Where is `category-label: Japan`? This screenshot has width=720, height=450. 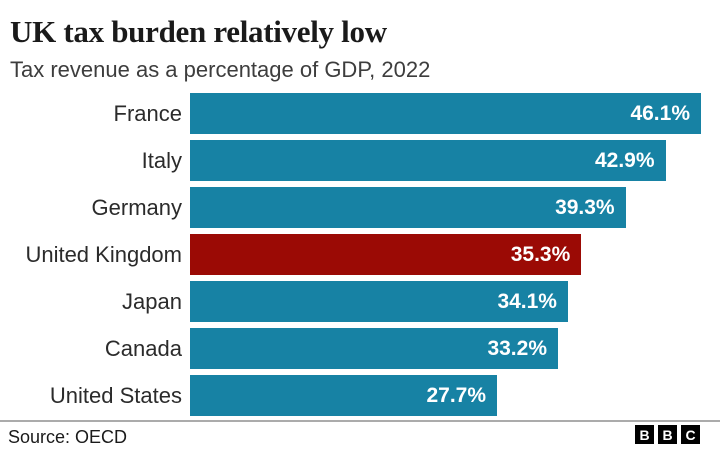 category-label: Japan is located at coordinates (152, 301).